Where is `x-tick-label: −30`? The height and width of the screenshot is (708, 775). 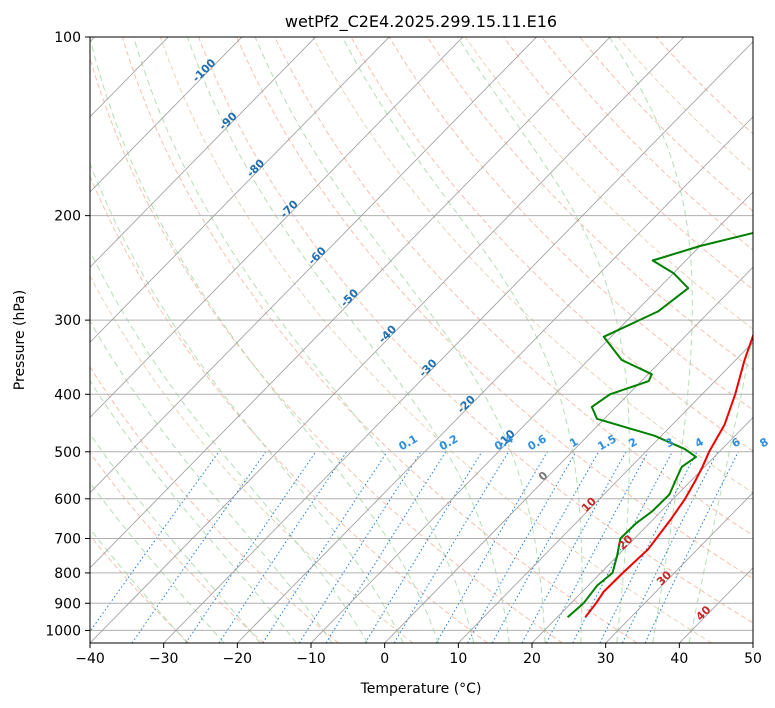 x-tick-label: −30 is located at coordinates (164, 659).